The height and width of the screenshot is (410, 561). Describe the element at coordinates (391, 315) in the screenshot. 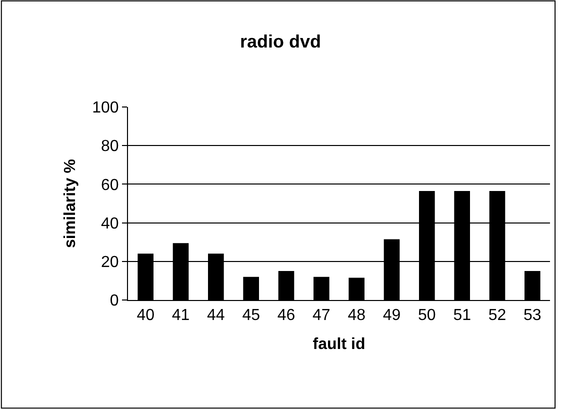

I see `x-tick-label: 49` at that location.